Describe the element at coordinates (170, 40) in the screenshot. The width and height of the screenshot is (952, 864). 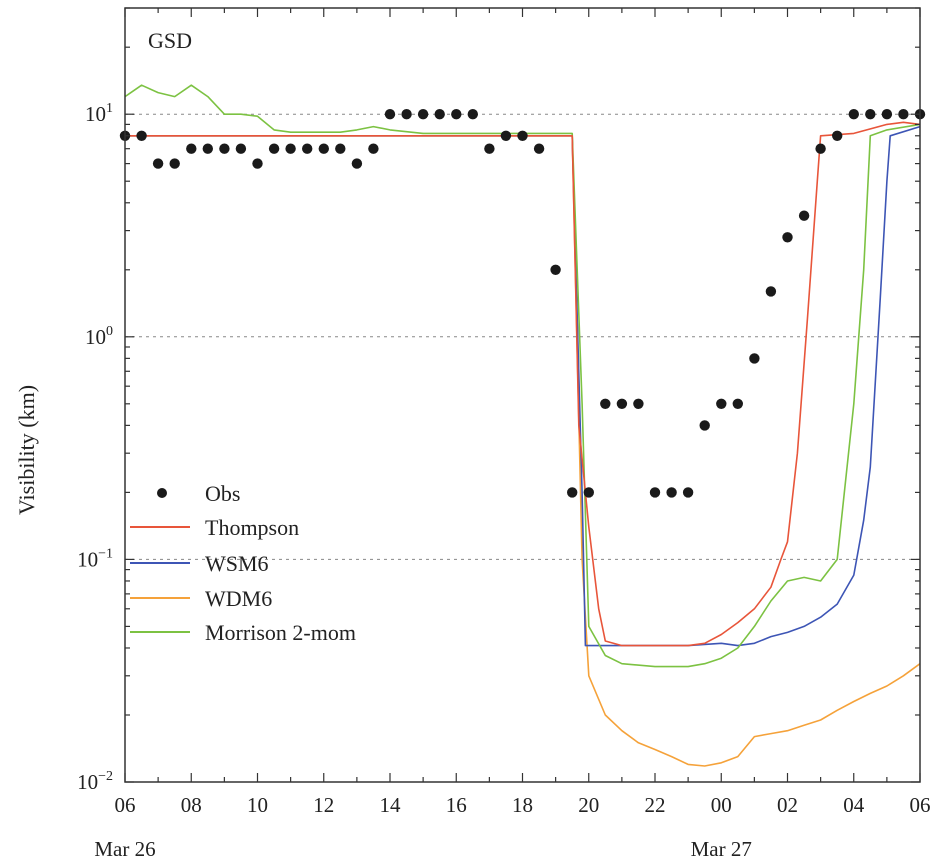
I see `panel-label: GSD` at that location.